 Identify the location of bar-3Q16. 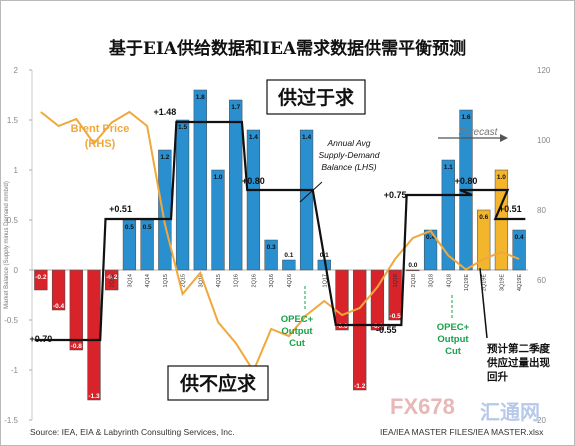
(289, 265).